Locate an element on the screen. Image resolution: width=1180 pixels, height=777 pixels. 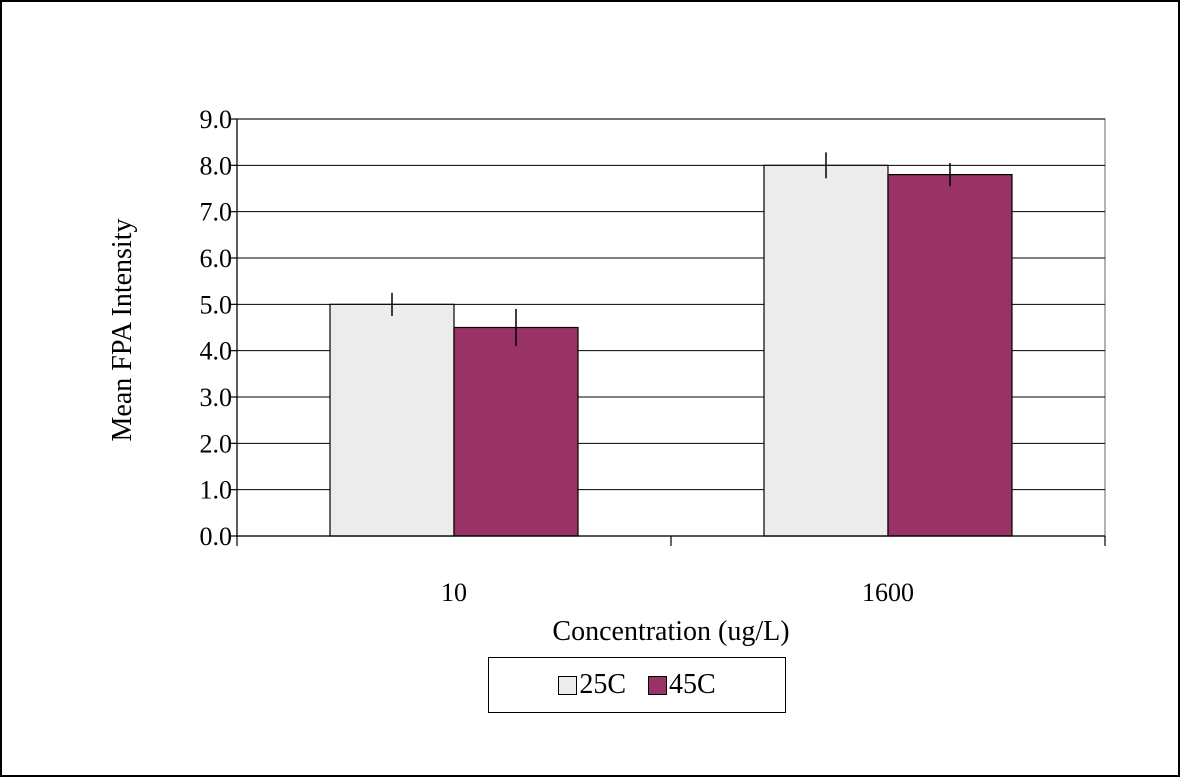
y-tick-label: 1.0 is located at coordinates (216, 490).